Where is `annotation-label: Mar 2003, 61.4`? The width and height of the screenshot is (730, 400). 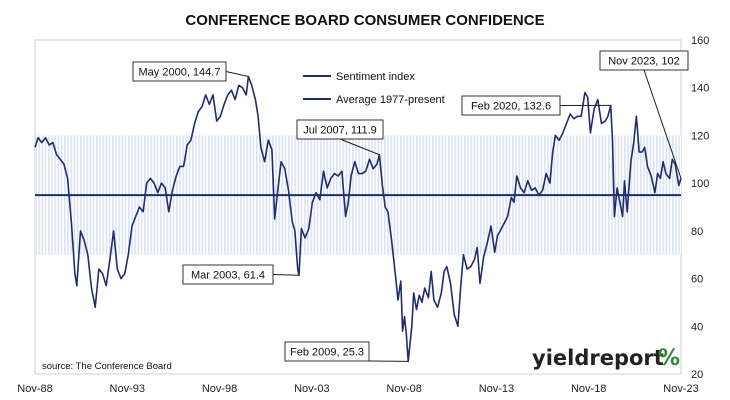
annotation-label: Mar 2003, 61.4 is located at coordinates (228, 276).